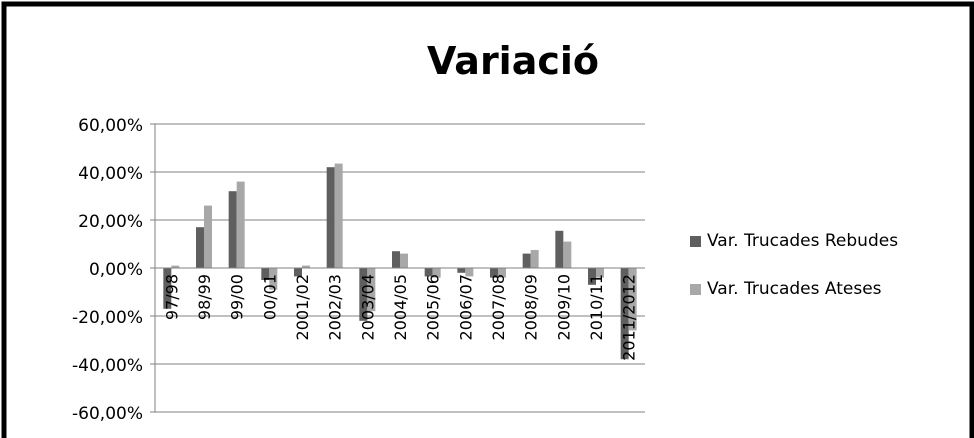 Image resolution: width=974 pixels, height=438 pixels. I want to click on x-tick-label: 2004/05, so click(400, 307).